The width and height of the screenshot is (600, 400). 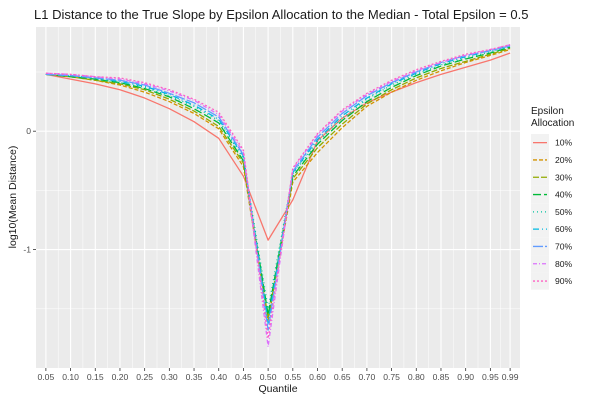 I want to click on y-axis: 0 -1, so click(x=29, y=190).